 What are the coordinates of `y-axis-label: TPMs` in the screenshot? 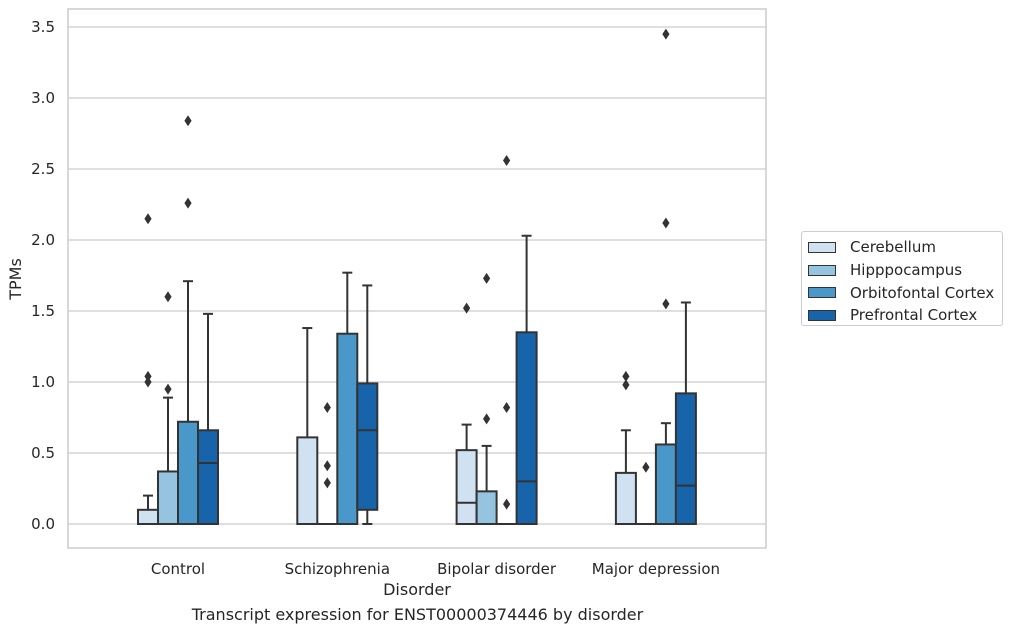 It's located at (15, 279).